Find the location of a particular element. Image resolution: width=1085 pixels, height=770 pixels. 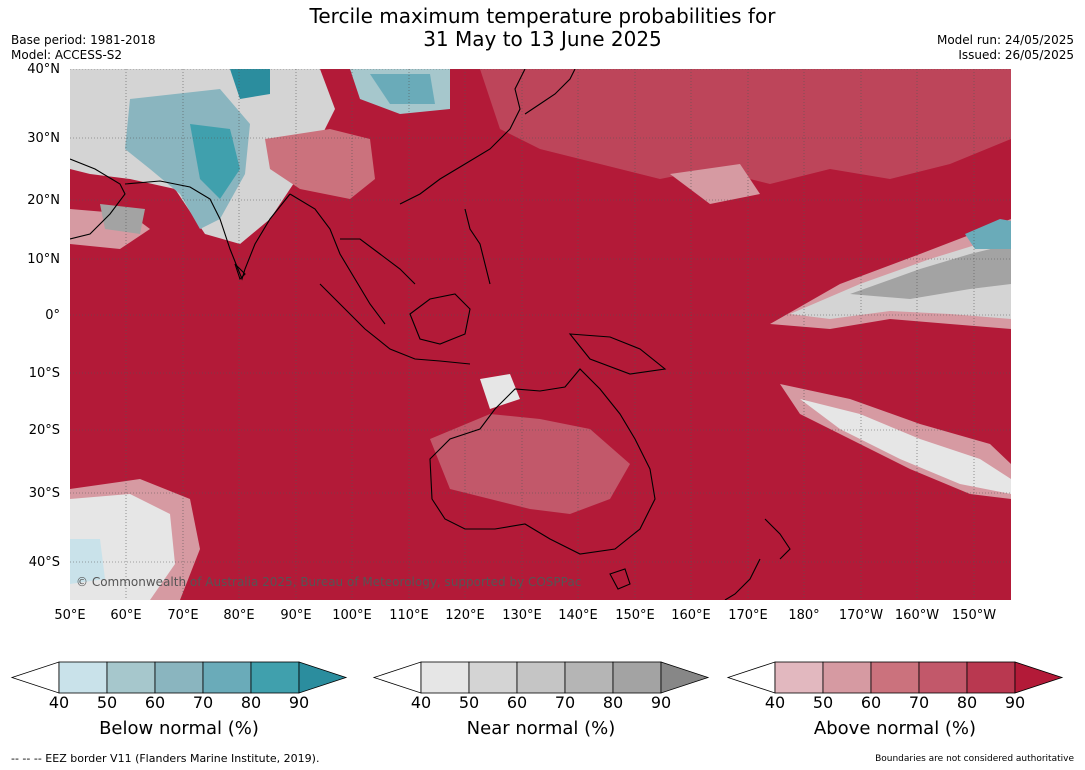

base-period: Base period: 1981-2018 is located at coordinates (83, 40).